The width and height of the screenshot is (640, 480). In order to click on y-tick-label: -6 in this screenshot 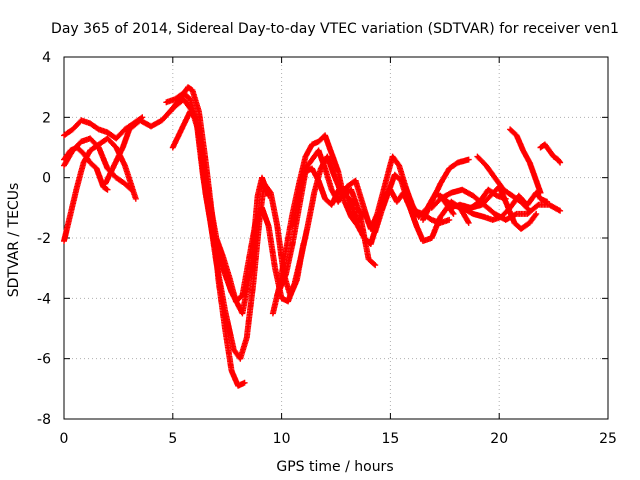, I will do `click(44, 360)`.